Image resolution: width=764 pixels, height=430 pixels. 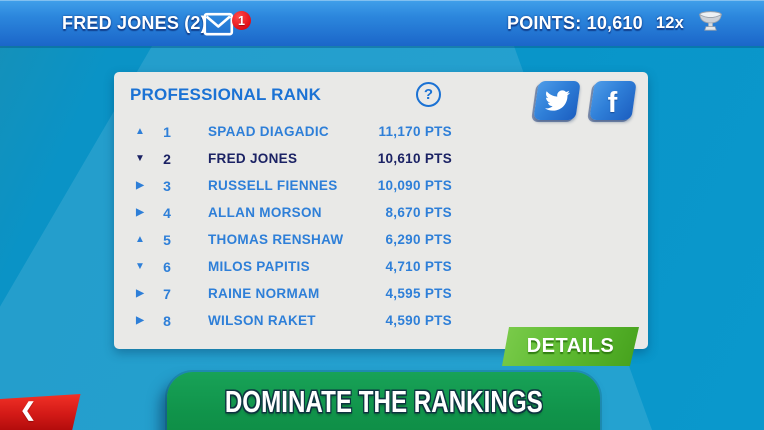 I want to click on player-label: RAINE NORMAM, so click(x=264, y=293).